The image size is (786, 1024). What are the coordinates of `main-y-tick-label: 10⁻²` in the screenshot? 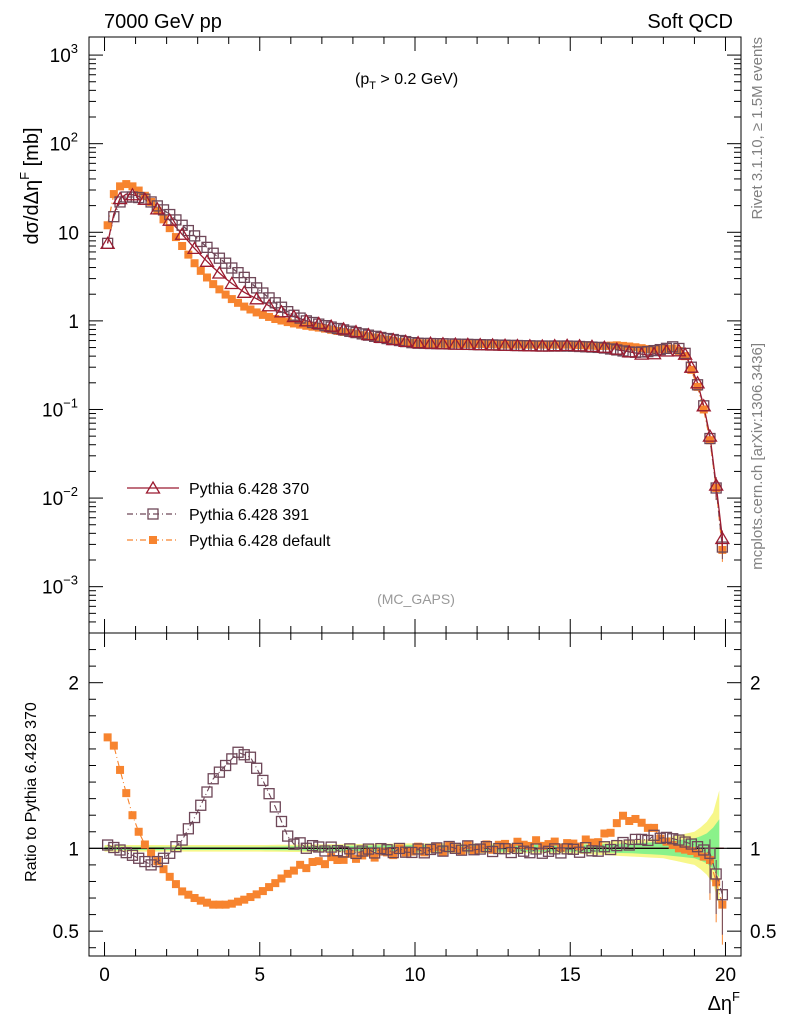 It's located at (60, 497).